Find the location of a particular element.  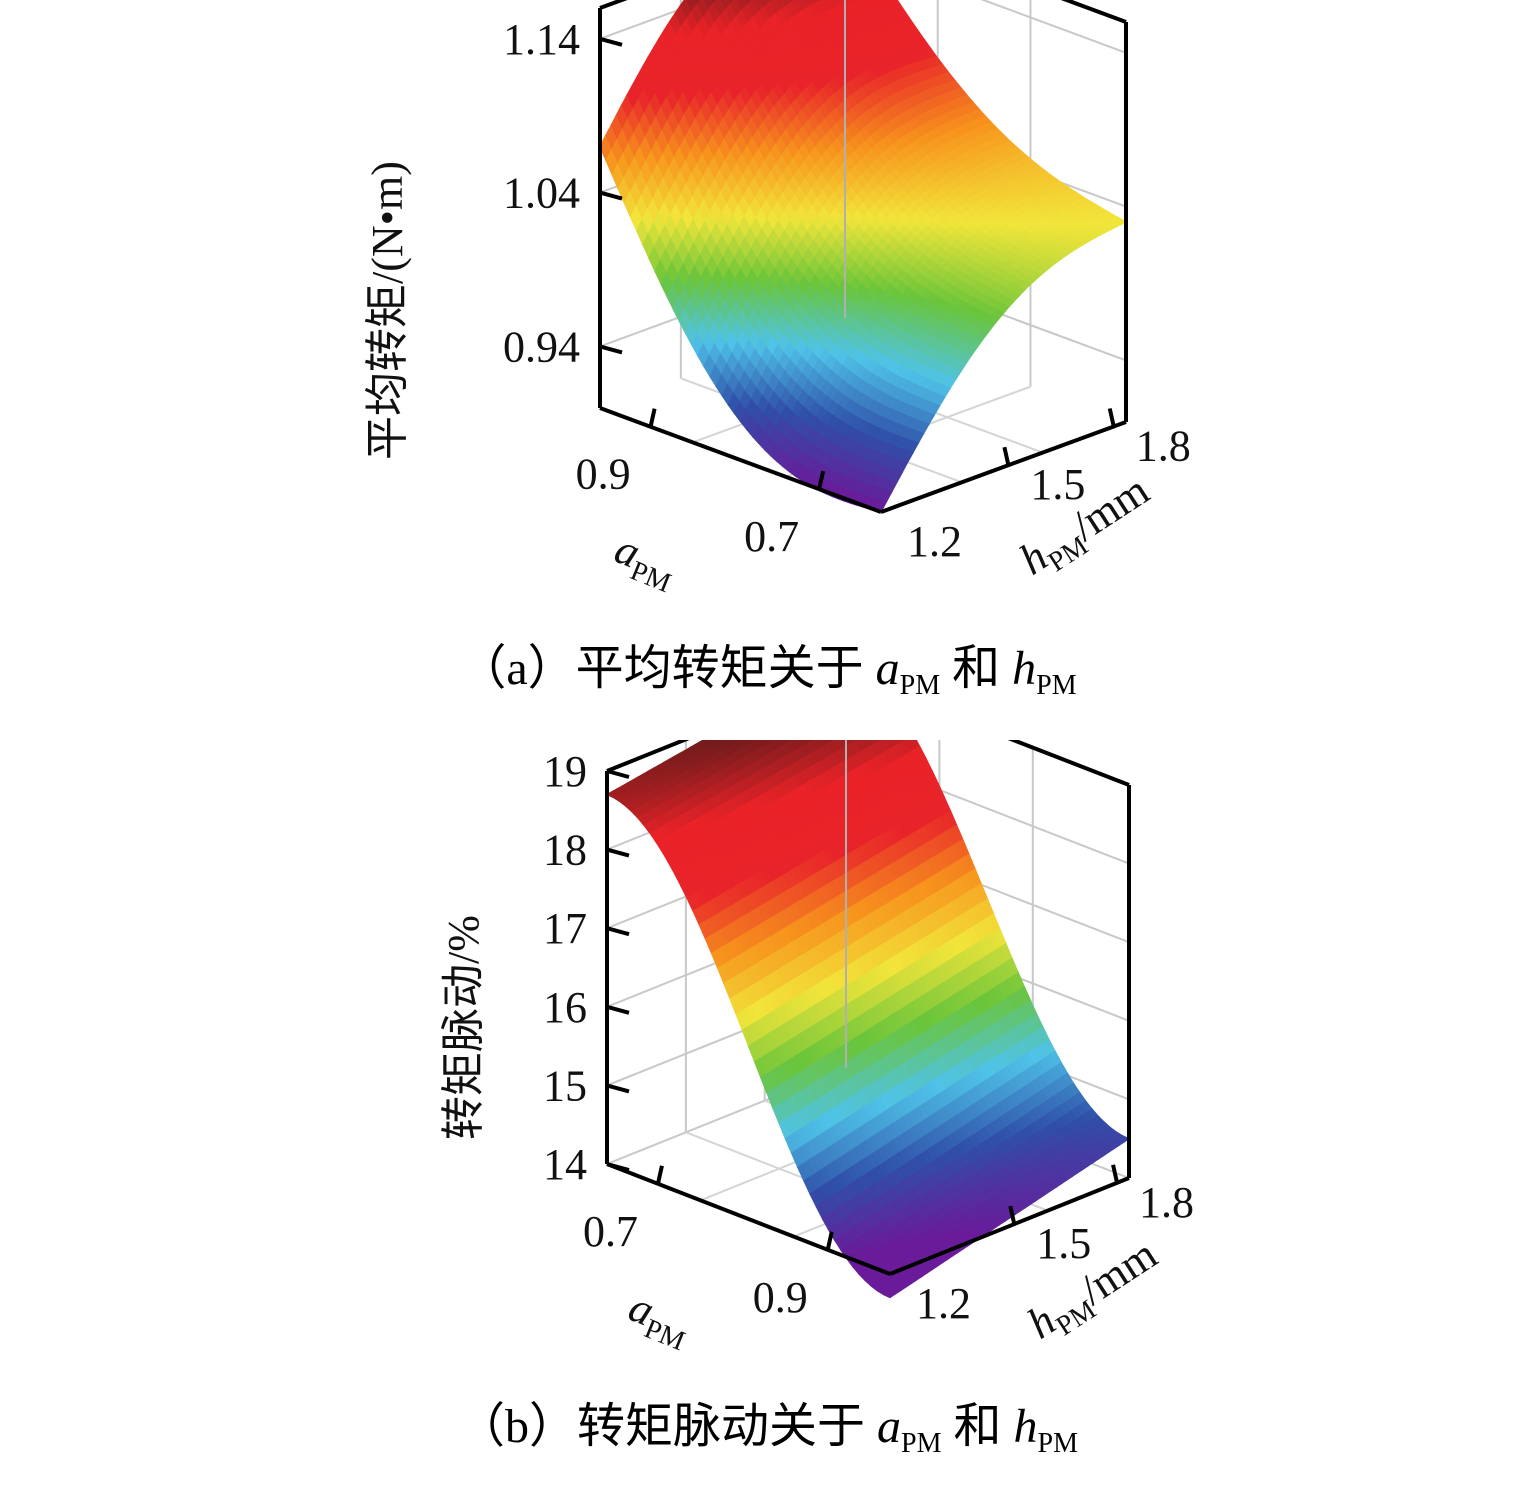

caption-b: （b）转矩脉动关于 aPM 和 hPM is located at coordinates (767, 1423).